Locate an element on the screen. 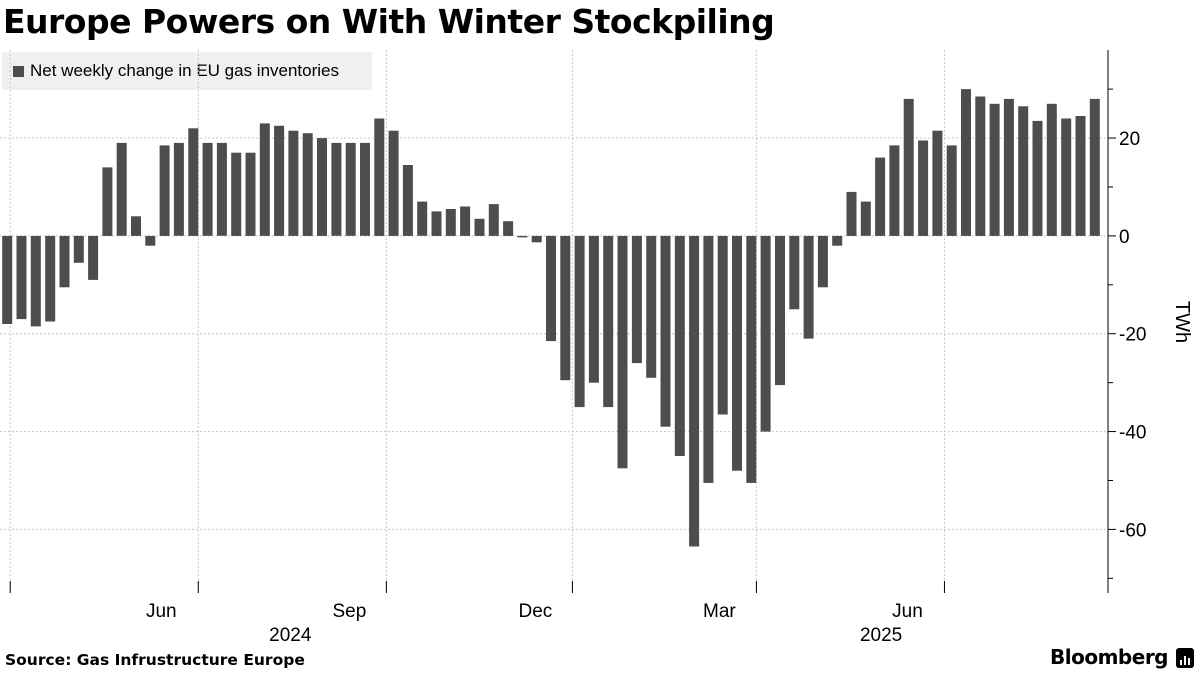 The width and height of the screenshot is (1200, 675). source-note: Source: Gas Infrustructure Europe is located at coordinates (155, 660).